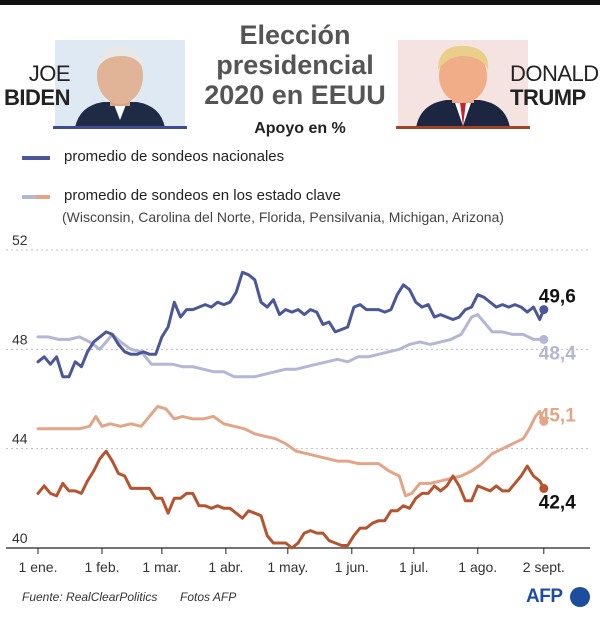 The height and width of the screenshot is (618, 600). What do you see at coordinates (20, 240) in the screenshot?
I see `y-tick-label: 52` at bounding box center [20, 240].